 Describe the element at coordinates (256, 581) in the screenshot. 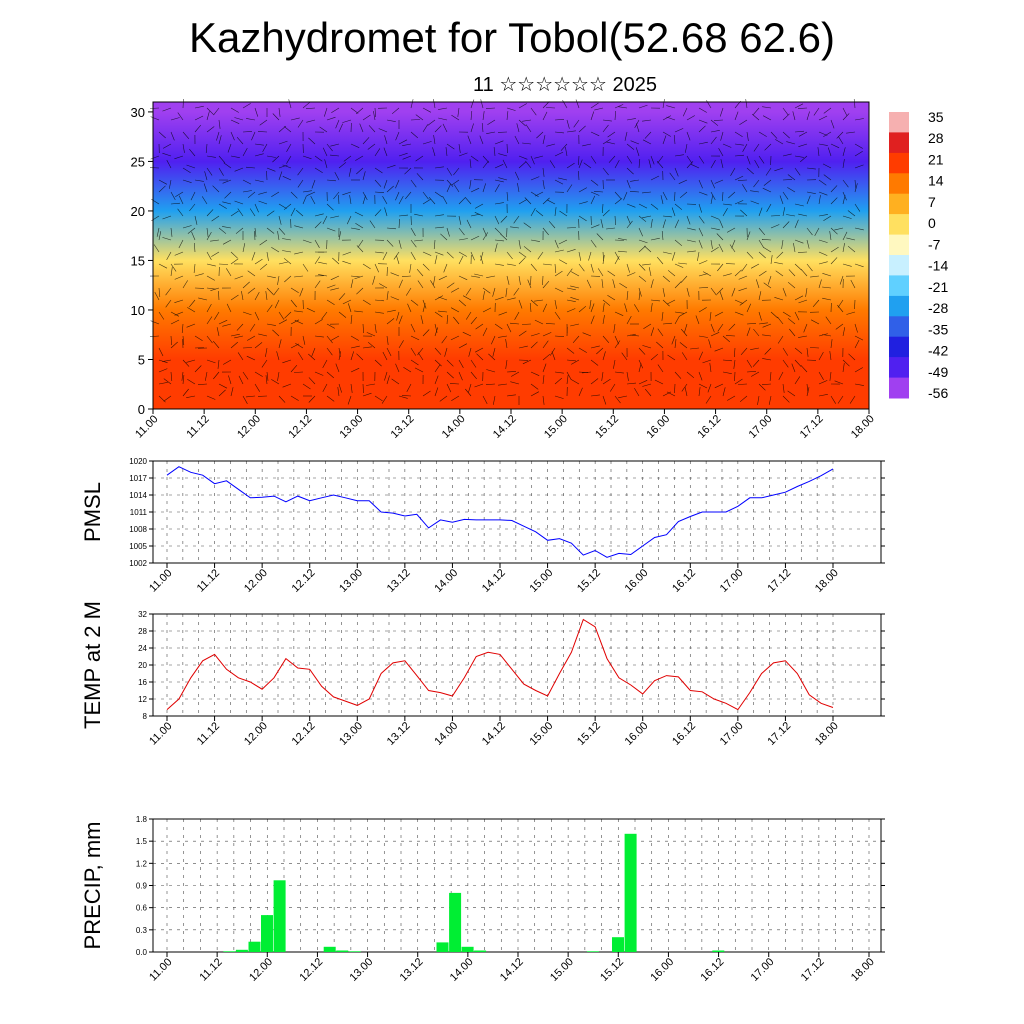

I see `pmsl-xtick-label: 12.00` at that location.